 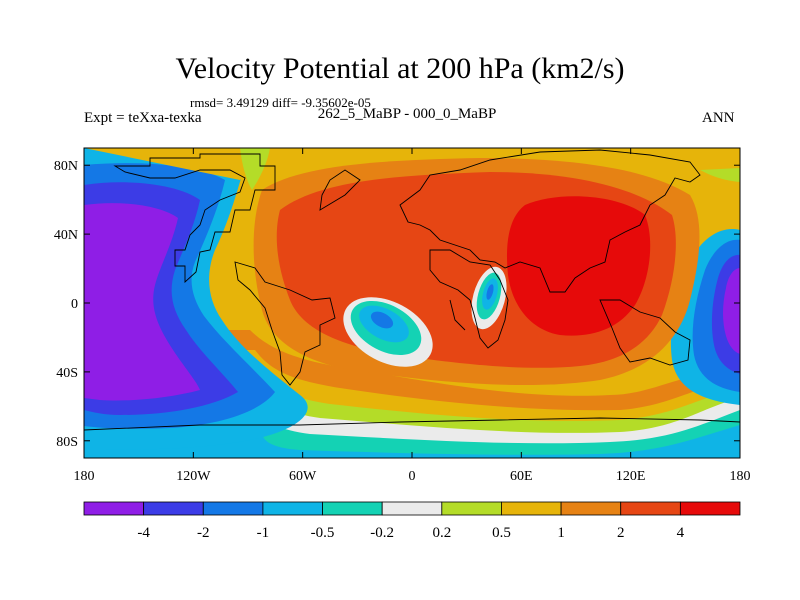 What do you see at coordinates (412, 476) in the screenshot?
I see `x-tick-label: 0` at bounding box center [412, 476].